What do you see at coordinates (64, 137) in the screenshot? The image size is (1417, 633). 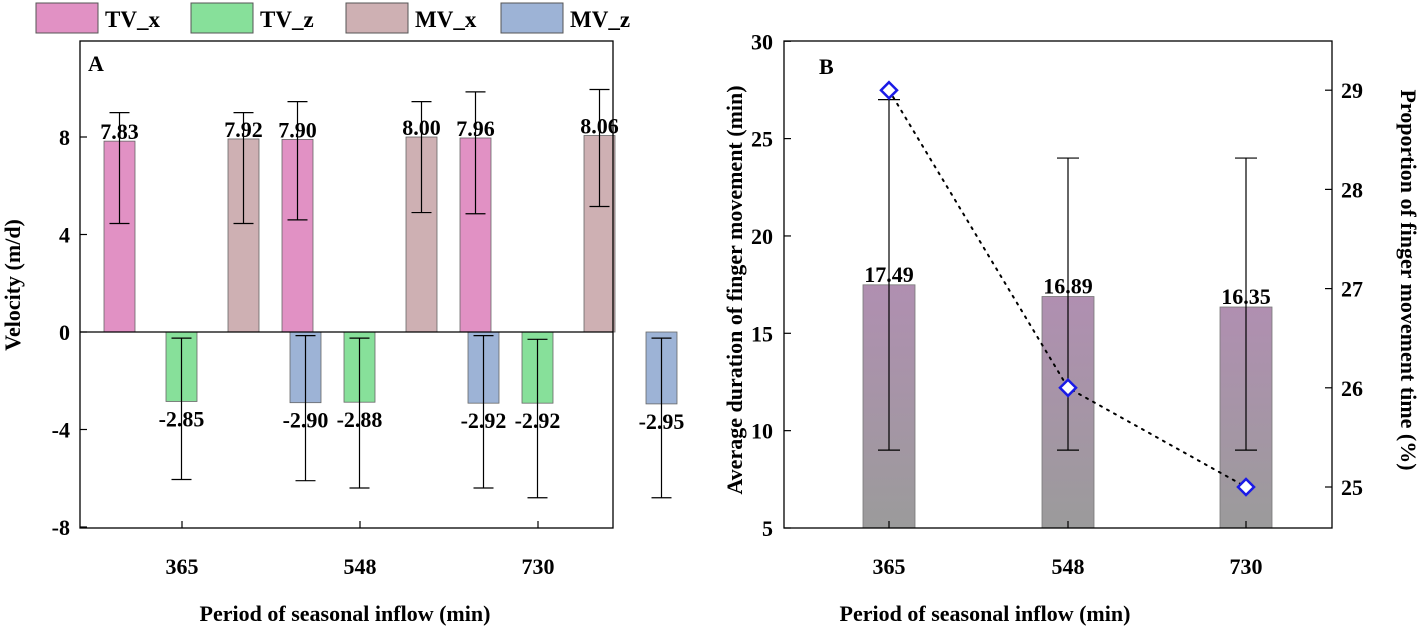 I see `y-tick-label-a: 8` at bounding box center [64, 137].